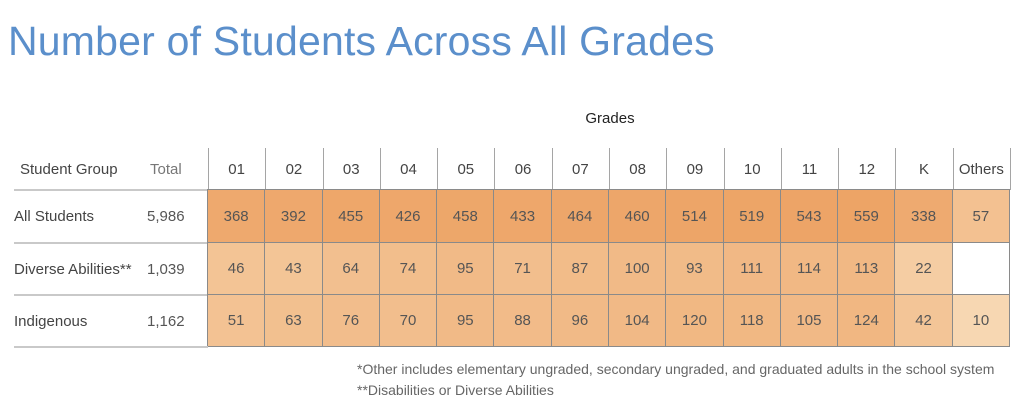 Image resolution: width=1024 pixels, height=416 pixels. What do you see at coordinates (455, 390) in the screenshot?
I see `footnote-diverse: **Disabilities or Diverse Abilities` at bounding box center [455, 390].